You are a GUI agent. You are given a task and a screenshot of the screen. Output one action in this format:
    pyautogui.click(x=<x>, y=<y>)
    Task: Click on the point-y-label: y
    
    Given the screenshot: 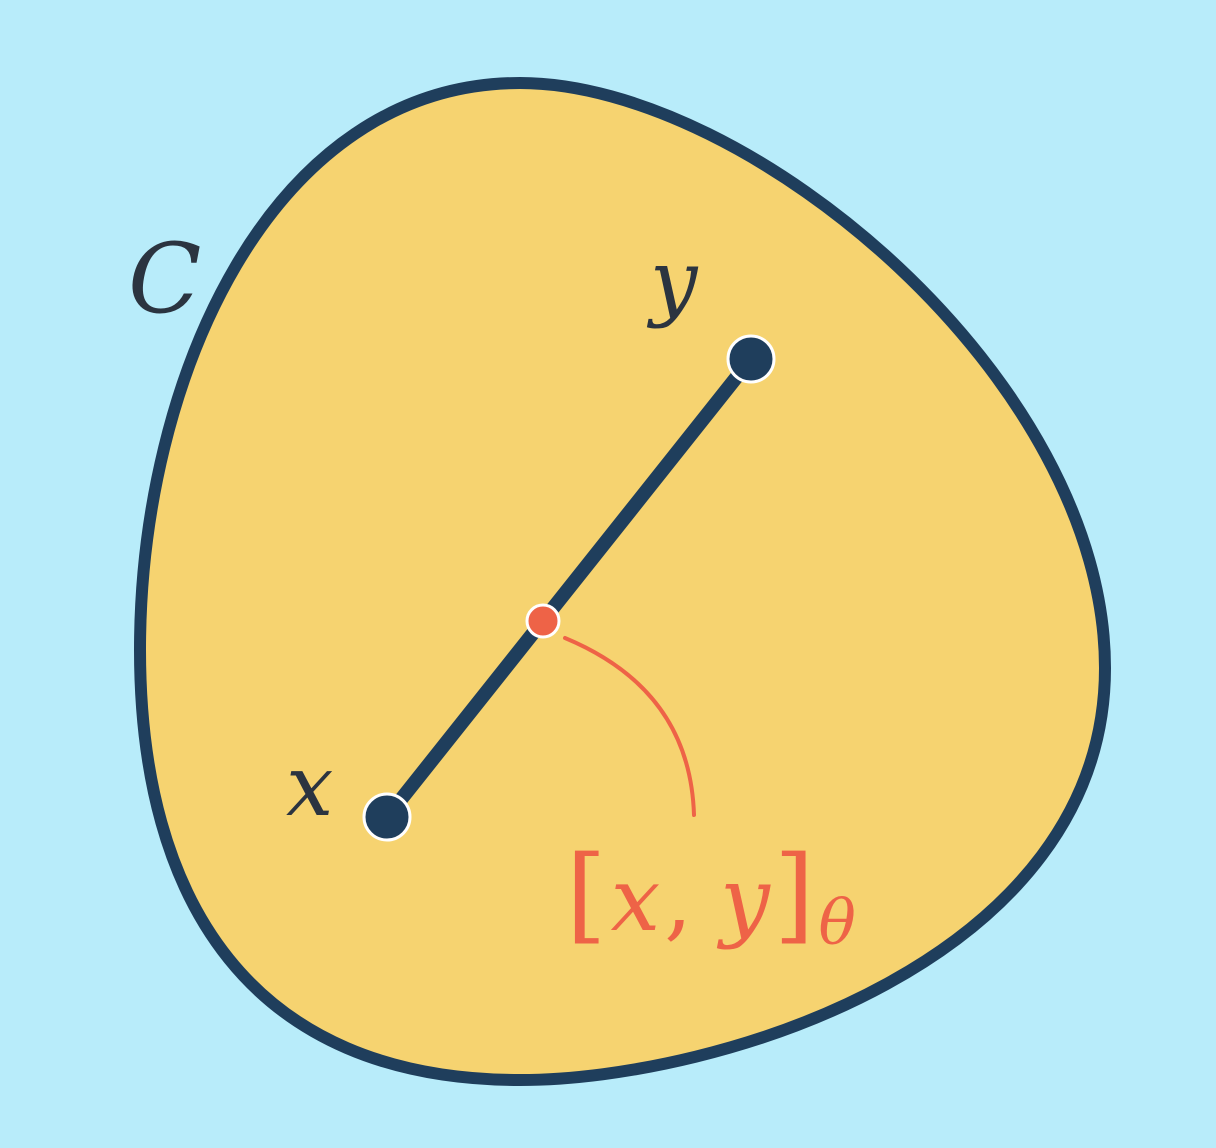 What is the action you would take?
    pyautogui.click(x=672, y=281)
    